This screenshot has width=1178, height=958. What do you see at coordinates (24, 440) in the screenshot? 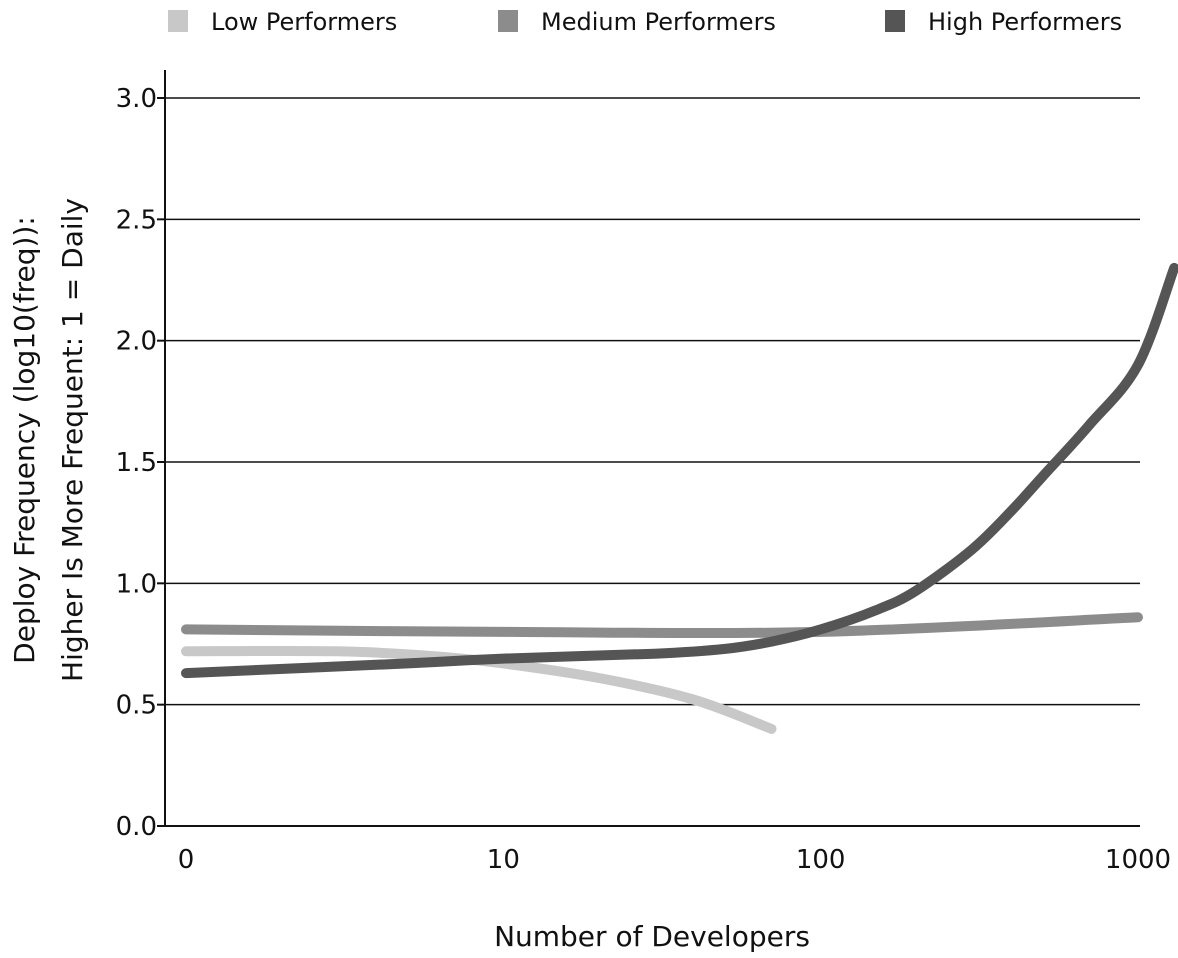
I see `y-axis-title-line-1: Deploy Frequency (log10(freq)):` at bounding box center [24, 440].